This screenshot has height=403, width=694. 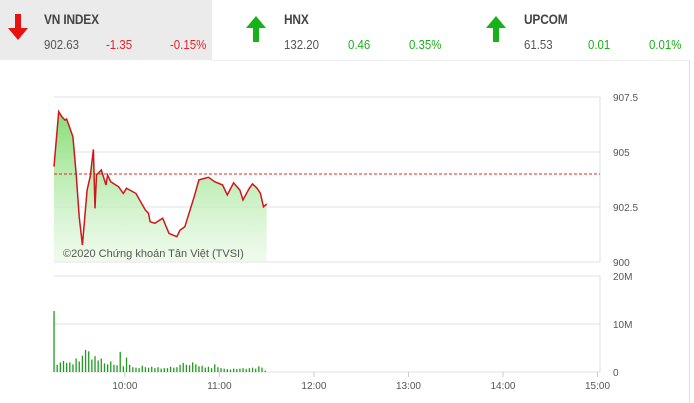 I want to click on ticker-value: 902.63, so click(x=61, y=44).